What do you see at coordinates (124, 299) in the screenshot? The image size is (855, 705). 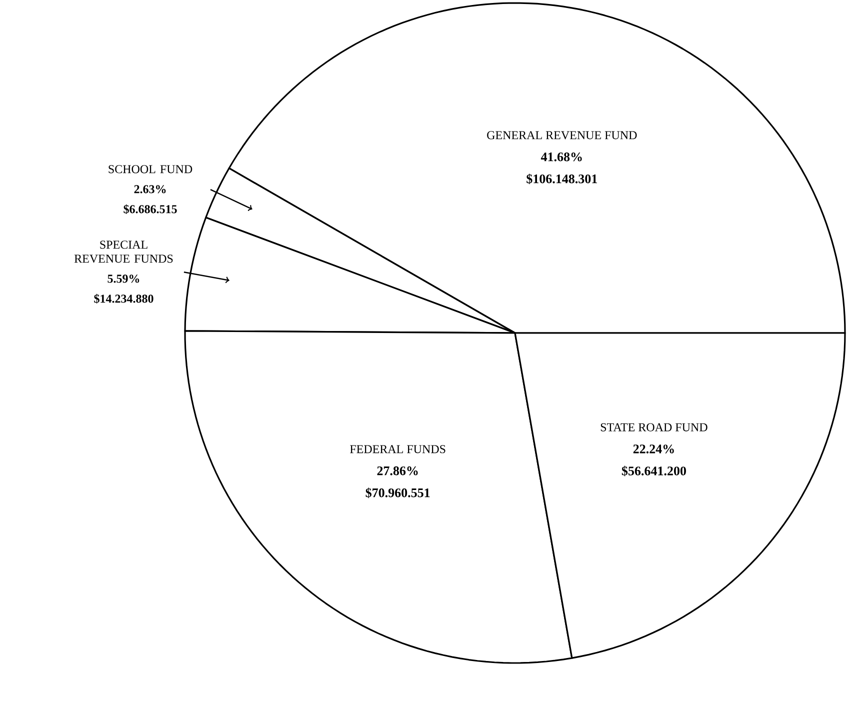 I see `text: $14.234.880` at bounding box center [124, 299].